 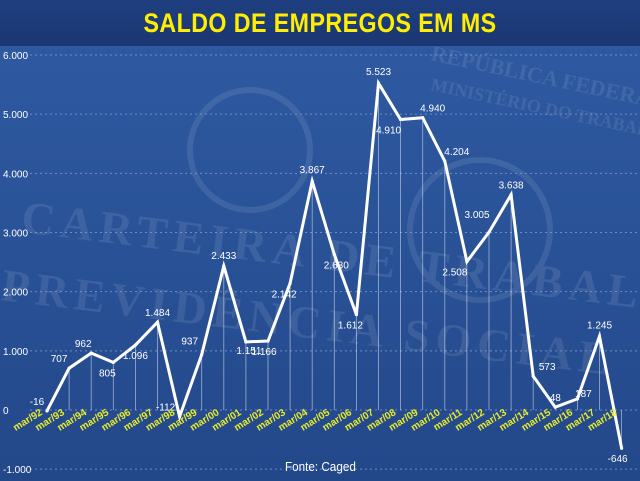 What do you see at coordinates (6, 411) in the screenshot?
I see `y-tick-label: 0` at bounding box center [6, 411].